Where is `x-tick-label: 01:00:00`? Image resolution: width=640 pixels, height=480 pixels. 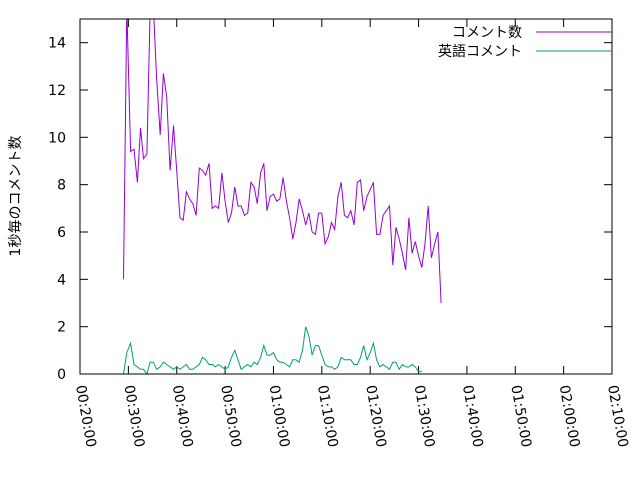 x-tick-label: 01:00:00 is located at coordinates (279, 416).